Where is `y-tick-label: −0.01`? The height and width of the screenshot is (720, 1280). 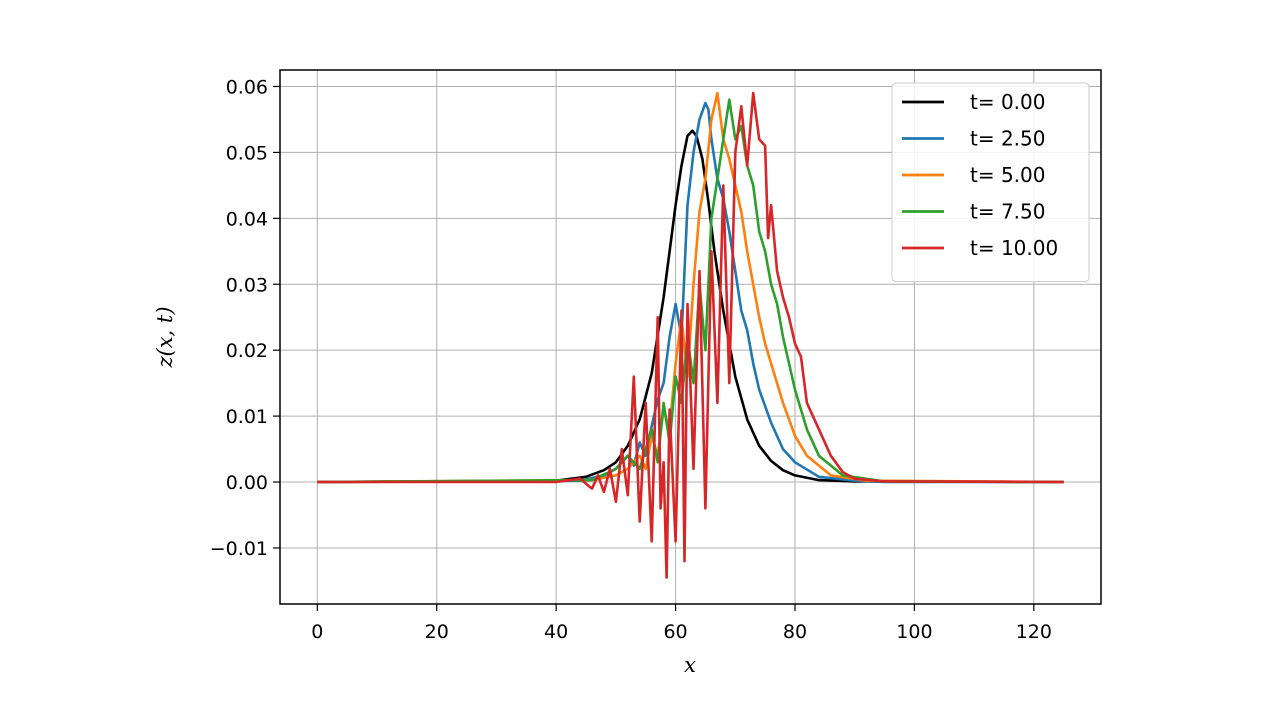
y-tick-label: −0.01 is located at coordinates (239, 549).